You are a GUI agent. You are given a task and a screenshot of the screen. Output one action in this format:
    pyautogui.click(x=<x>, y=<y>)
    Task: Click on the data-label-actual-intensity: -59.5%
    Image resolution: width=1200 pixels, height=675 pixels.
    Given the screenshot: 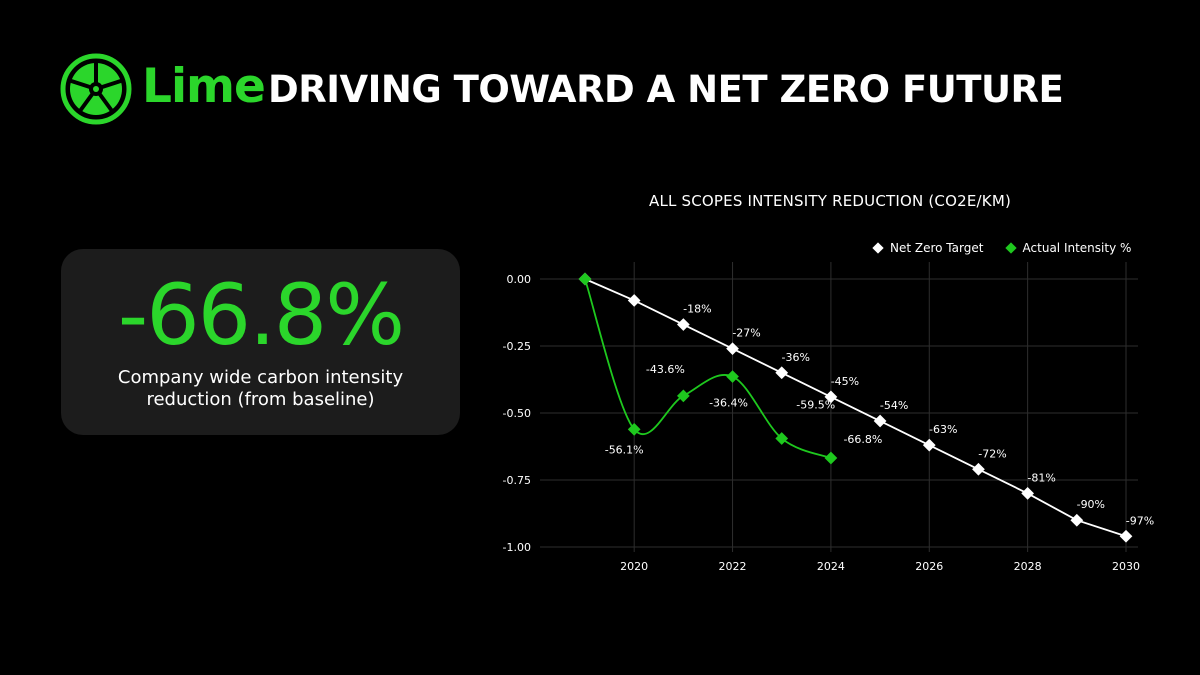 What is the action you would take?
    pyautogui.click(x=815, y=404)
    